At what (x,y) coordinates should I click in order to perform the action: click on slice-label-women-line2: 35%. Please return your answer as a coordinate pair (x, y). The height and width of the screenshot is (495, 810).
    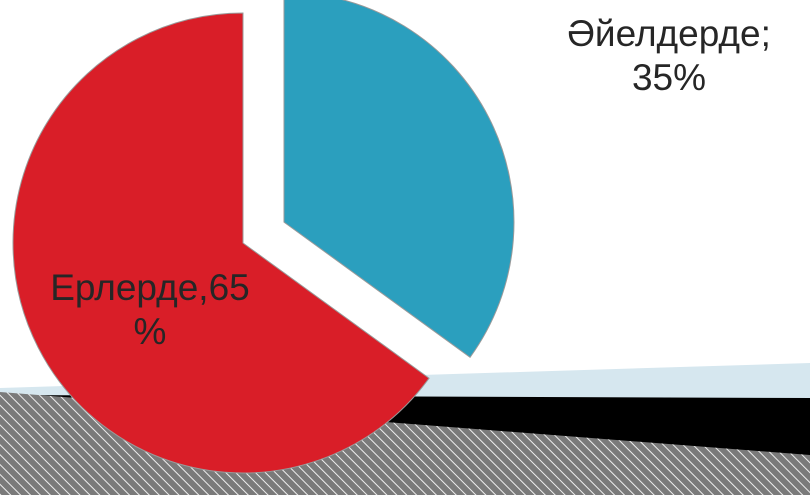
    Looking at the image, I should click on (669, 77).